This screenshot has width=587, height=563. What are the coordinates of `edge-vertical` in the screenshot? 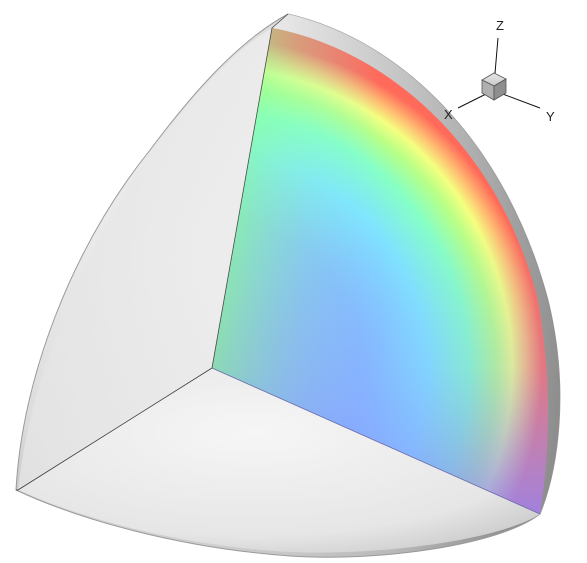 It's located at (242, 198).